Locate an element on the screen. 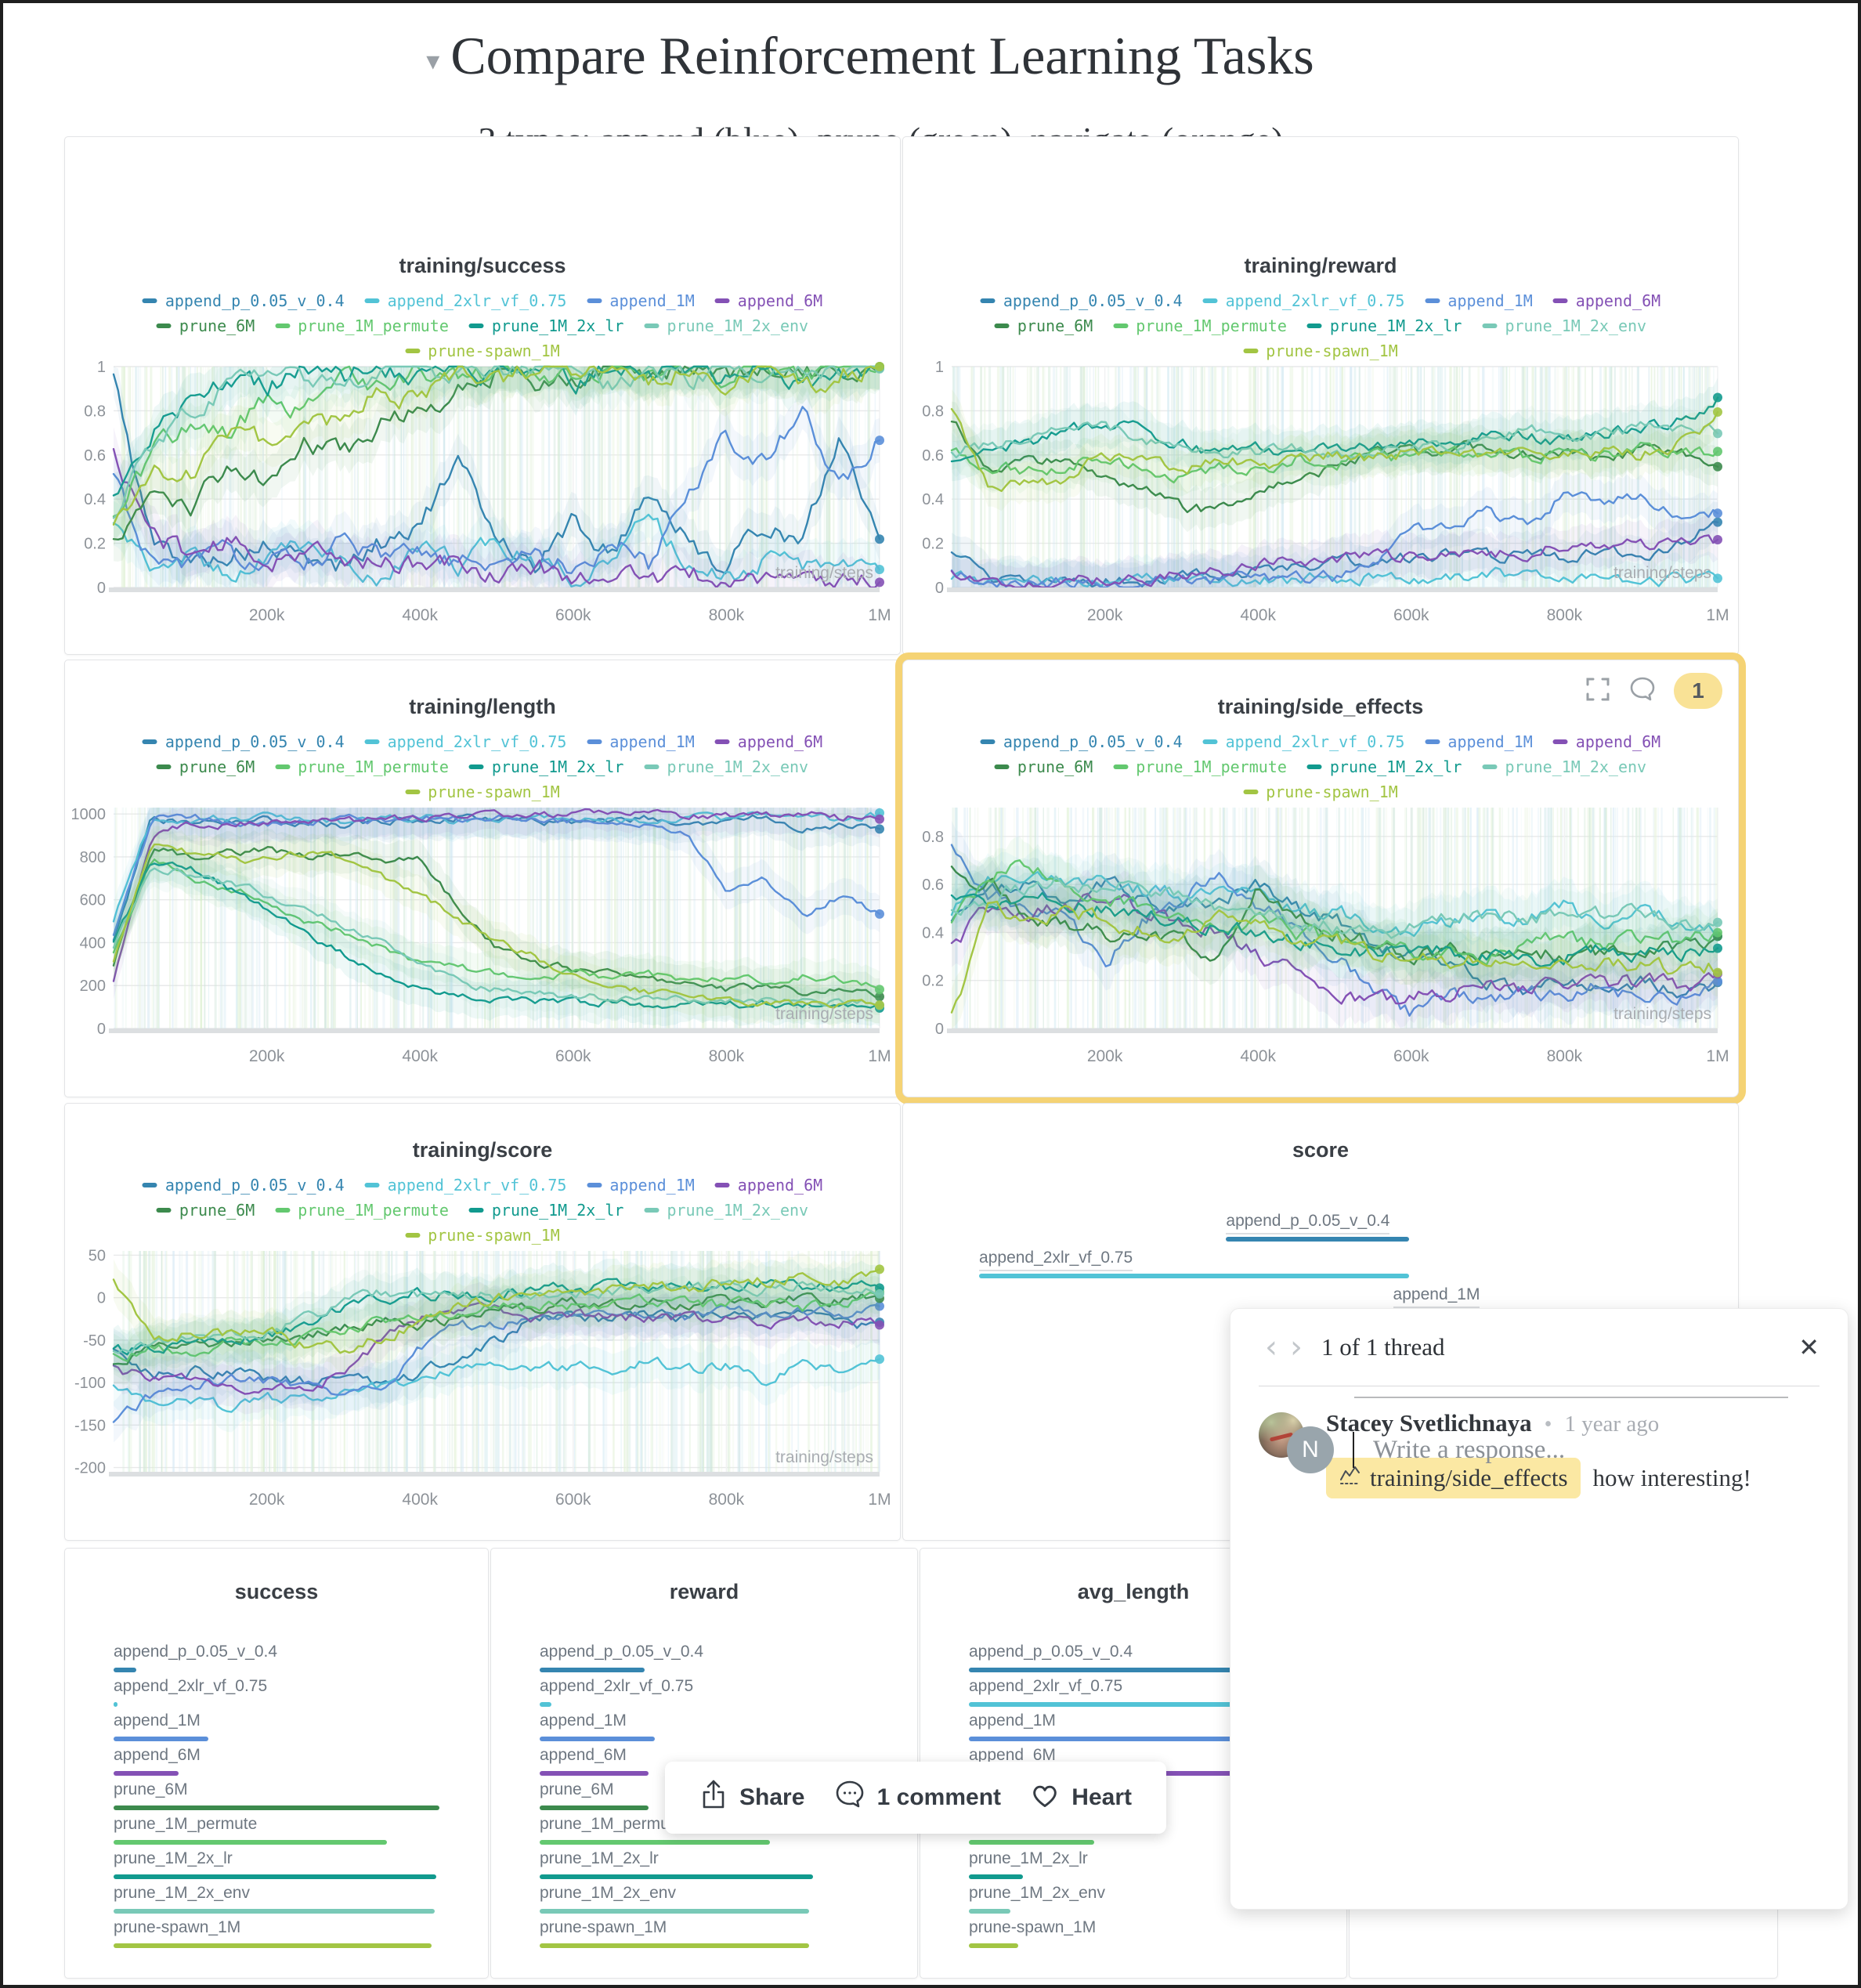  panel-comment-icon is located at coordinates (1642, 691).